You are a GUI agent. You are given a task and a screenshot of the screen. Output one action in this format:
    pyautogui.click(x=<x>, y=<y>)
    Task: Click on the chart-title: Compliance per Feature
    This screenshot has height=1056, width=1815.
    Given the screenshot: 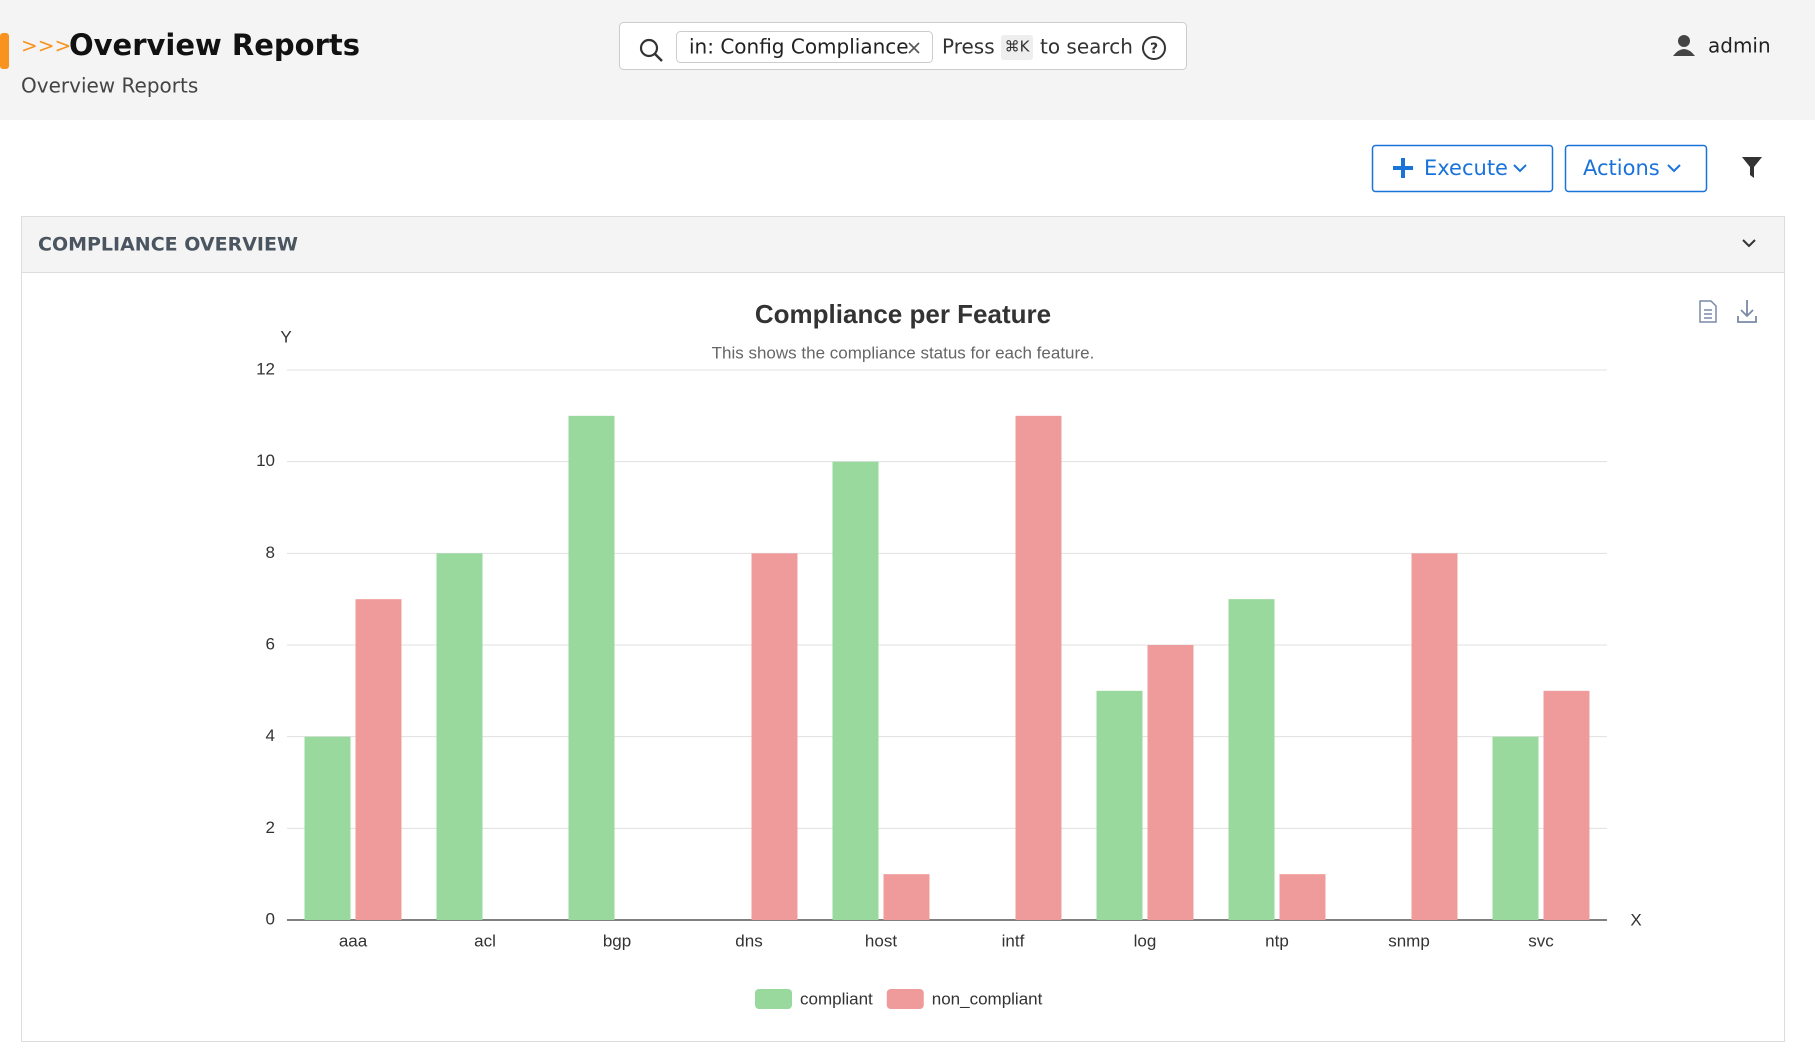 What is the action you would take?
    pyautogui.click(x=903, y=314)
    